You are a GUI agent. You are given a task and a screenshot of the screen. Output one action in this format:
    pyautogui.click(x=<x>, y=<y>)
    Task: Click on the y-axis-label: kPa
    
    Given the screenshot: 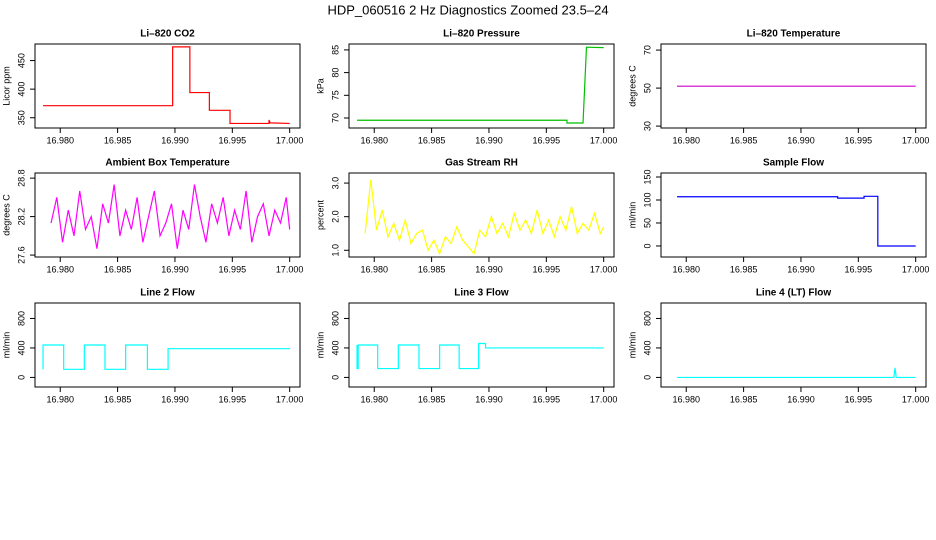 What is the action you would take?
    pyautogui.click(x=320, y=86)
    